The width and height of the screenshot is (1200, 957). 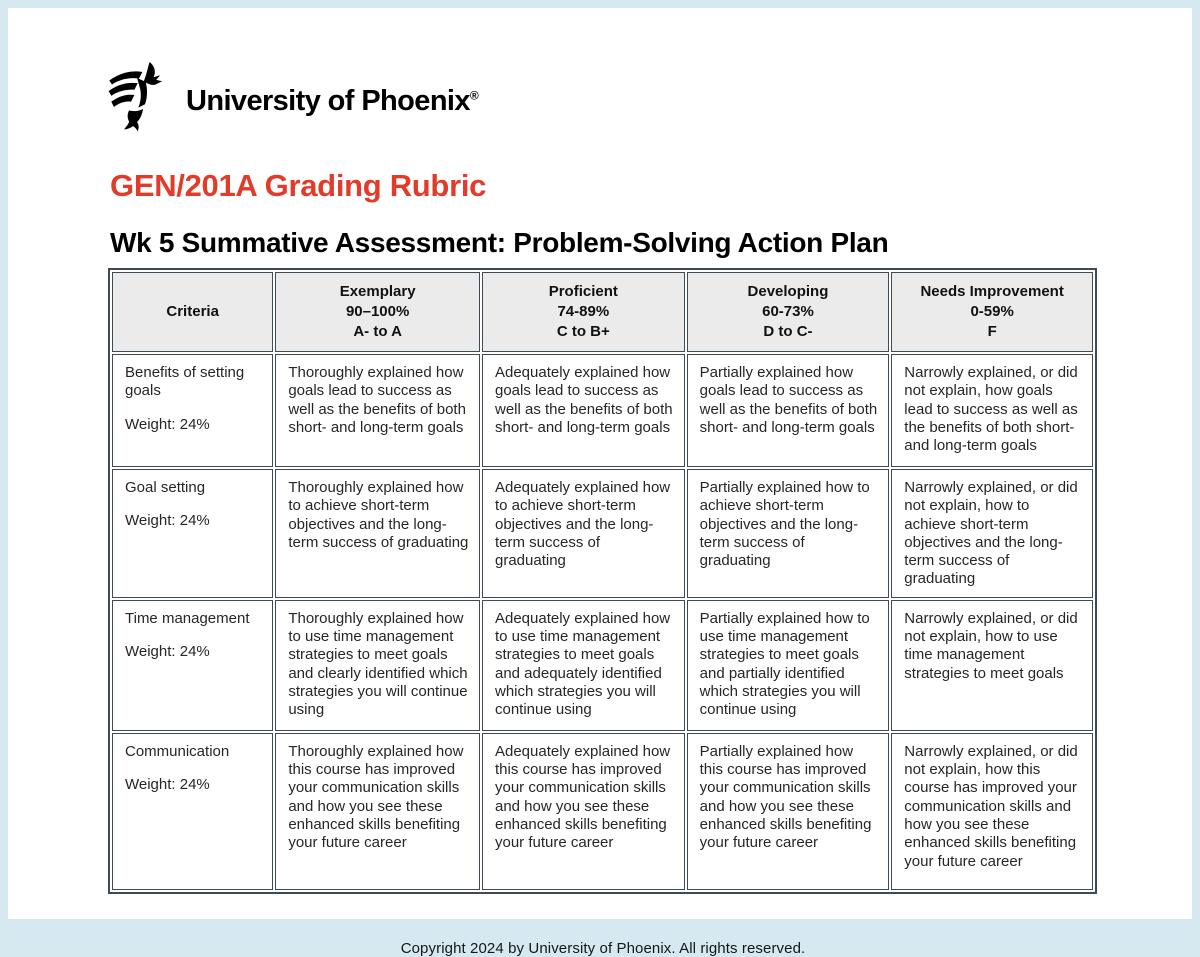 I want to click on column-range: 74-89%, so click(x=583, y=312).